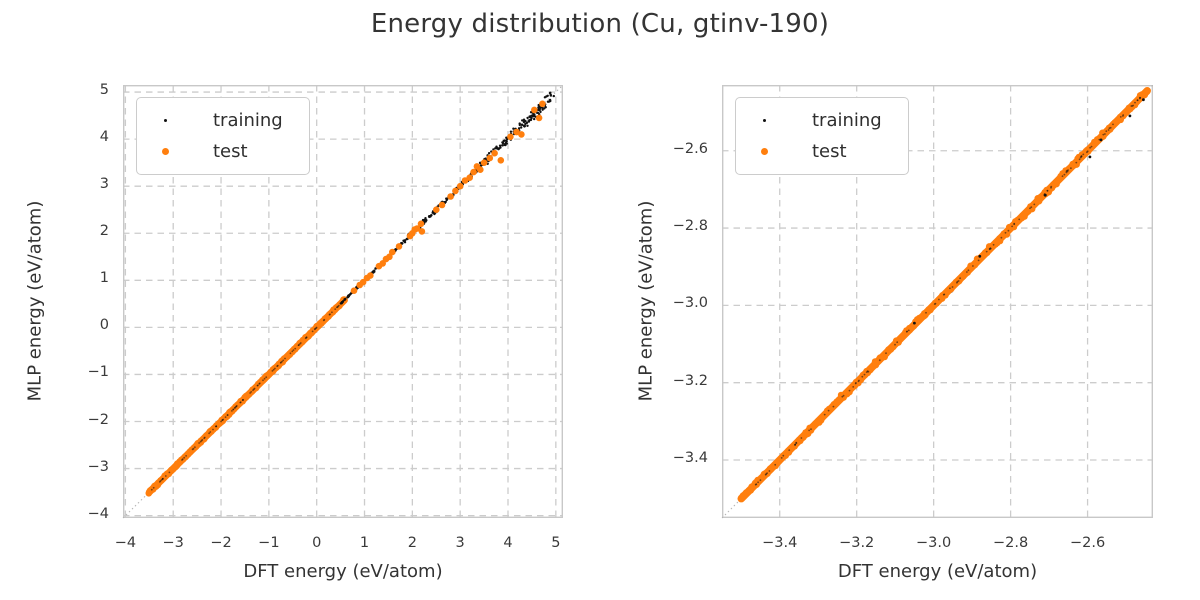 This screenshot has width=1200, height=600. I want to click on y-tick-label: −3, so click(98, 466).